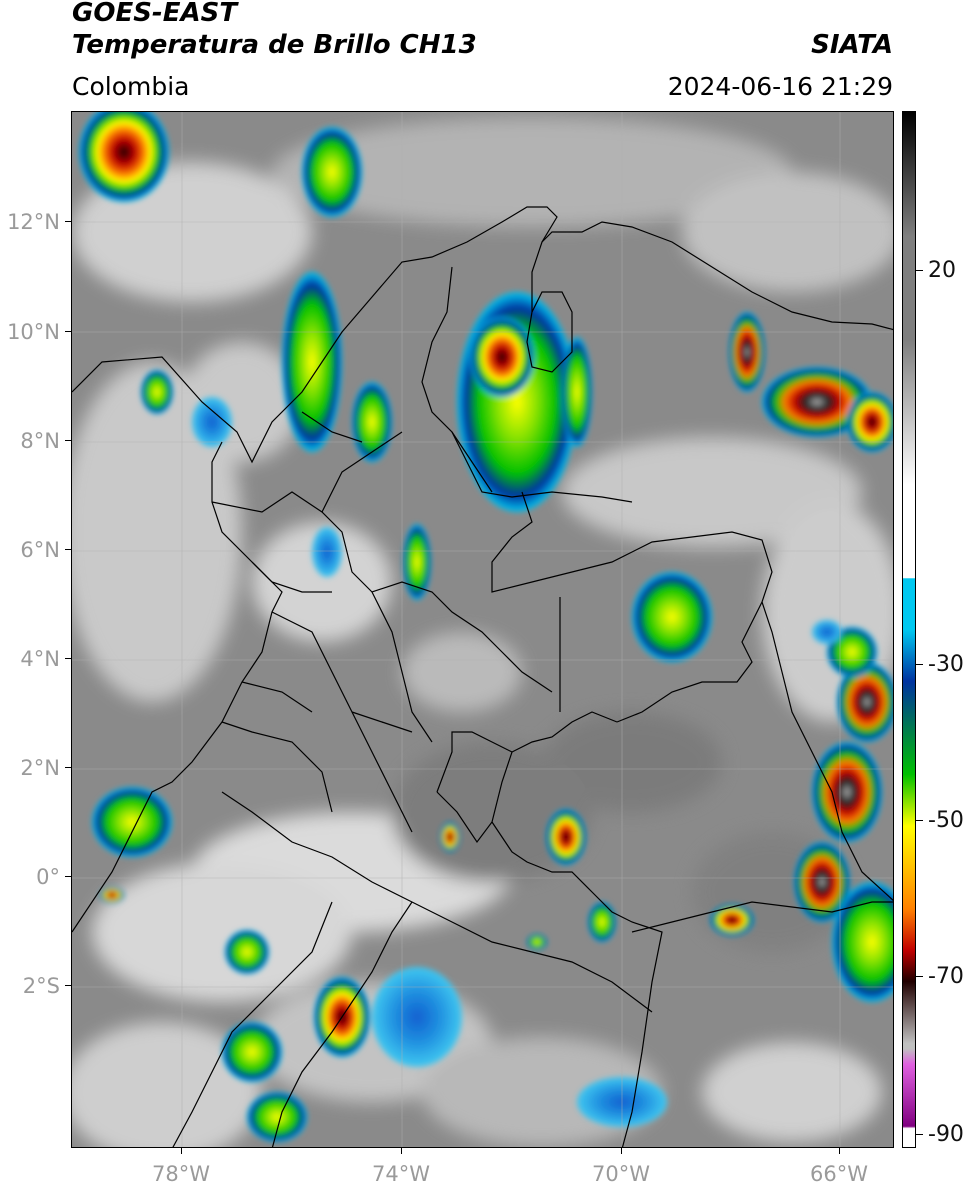 The image size is (966, 1190). What do you see at coordinates (33, 222) in the screenshot?
I see `lat-label-12n: 12°N` at bounding box center [33, 222].